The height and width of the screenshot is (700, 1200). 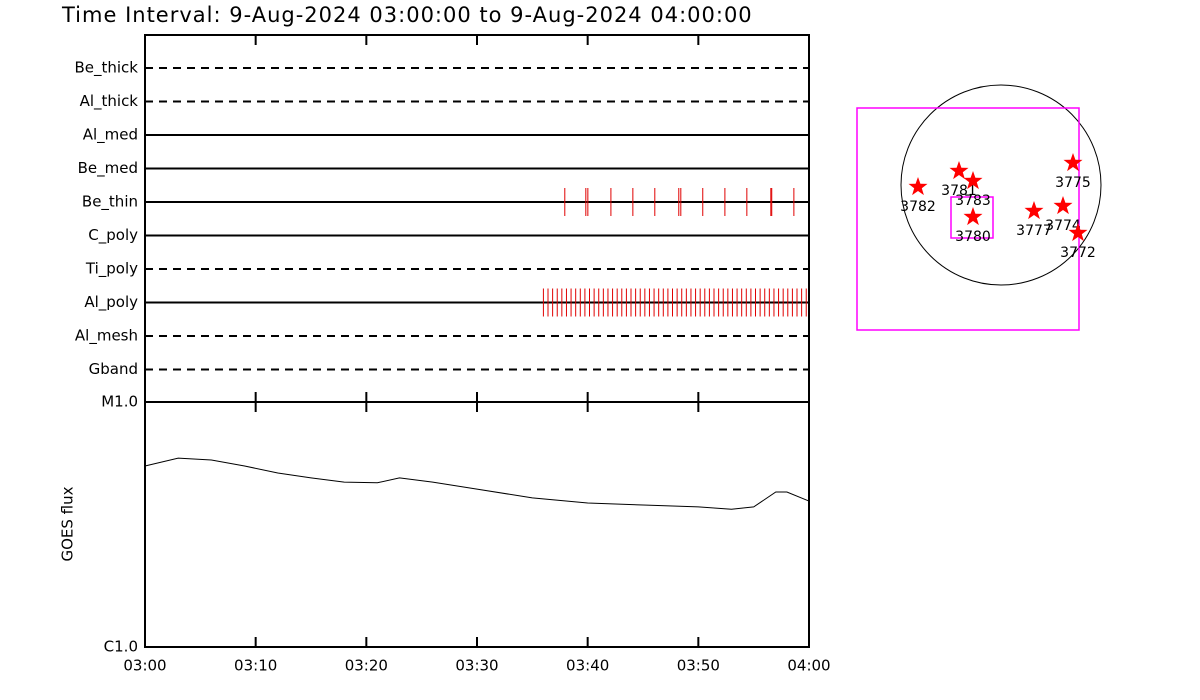 I want to click on goes-curve, so click(x=477, y=483).